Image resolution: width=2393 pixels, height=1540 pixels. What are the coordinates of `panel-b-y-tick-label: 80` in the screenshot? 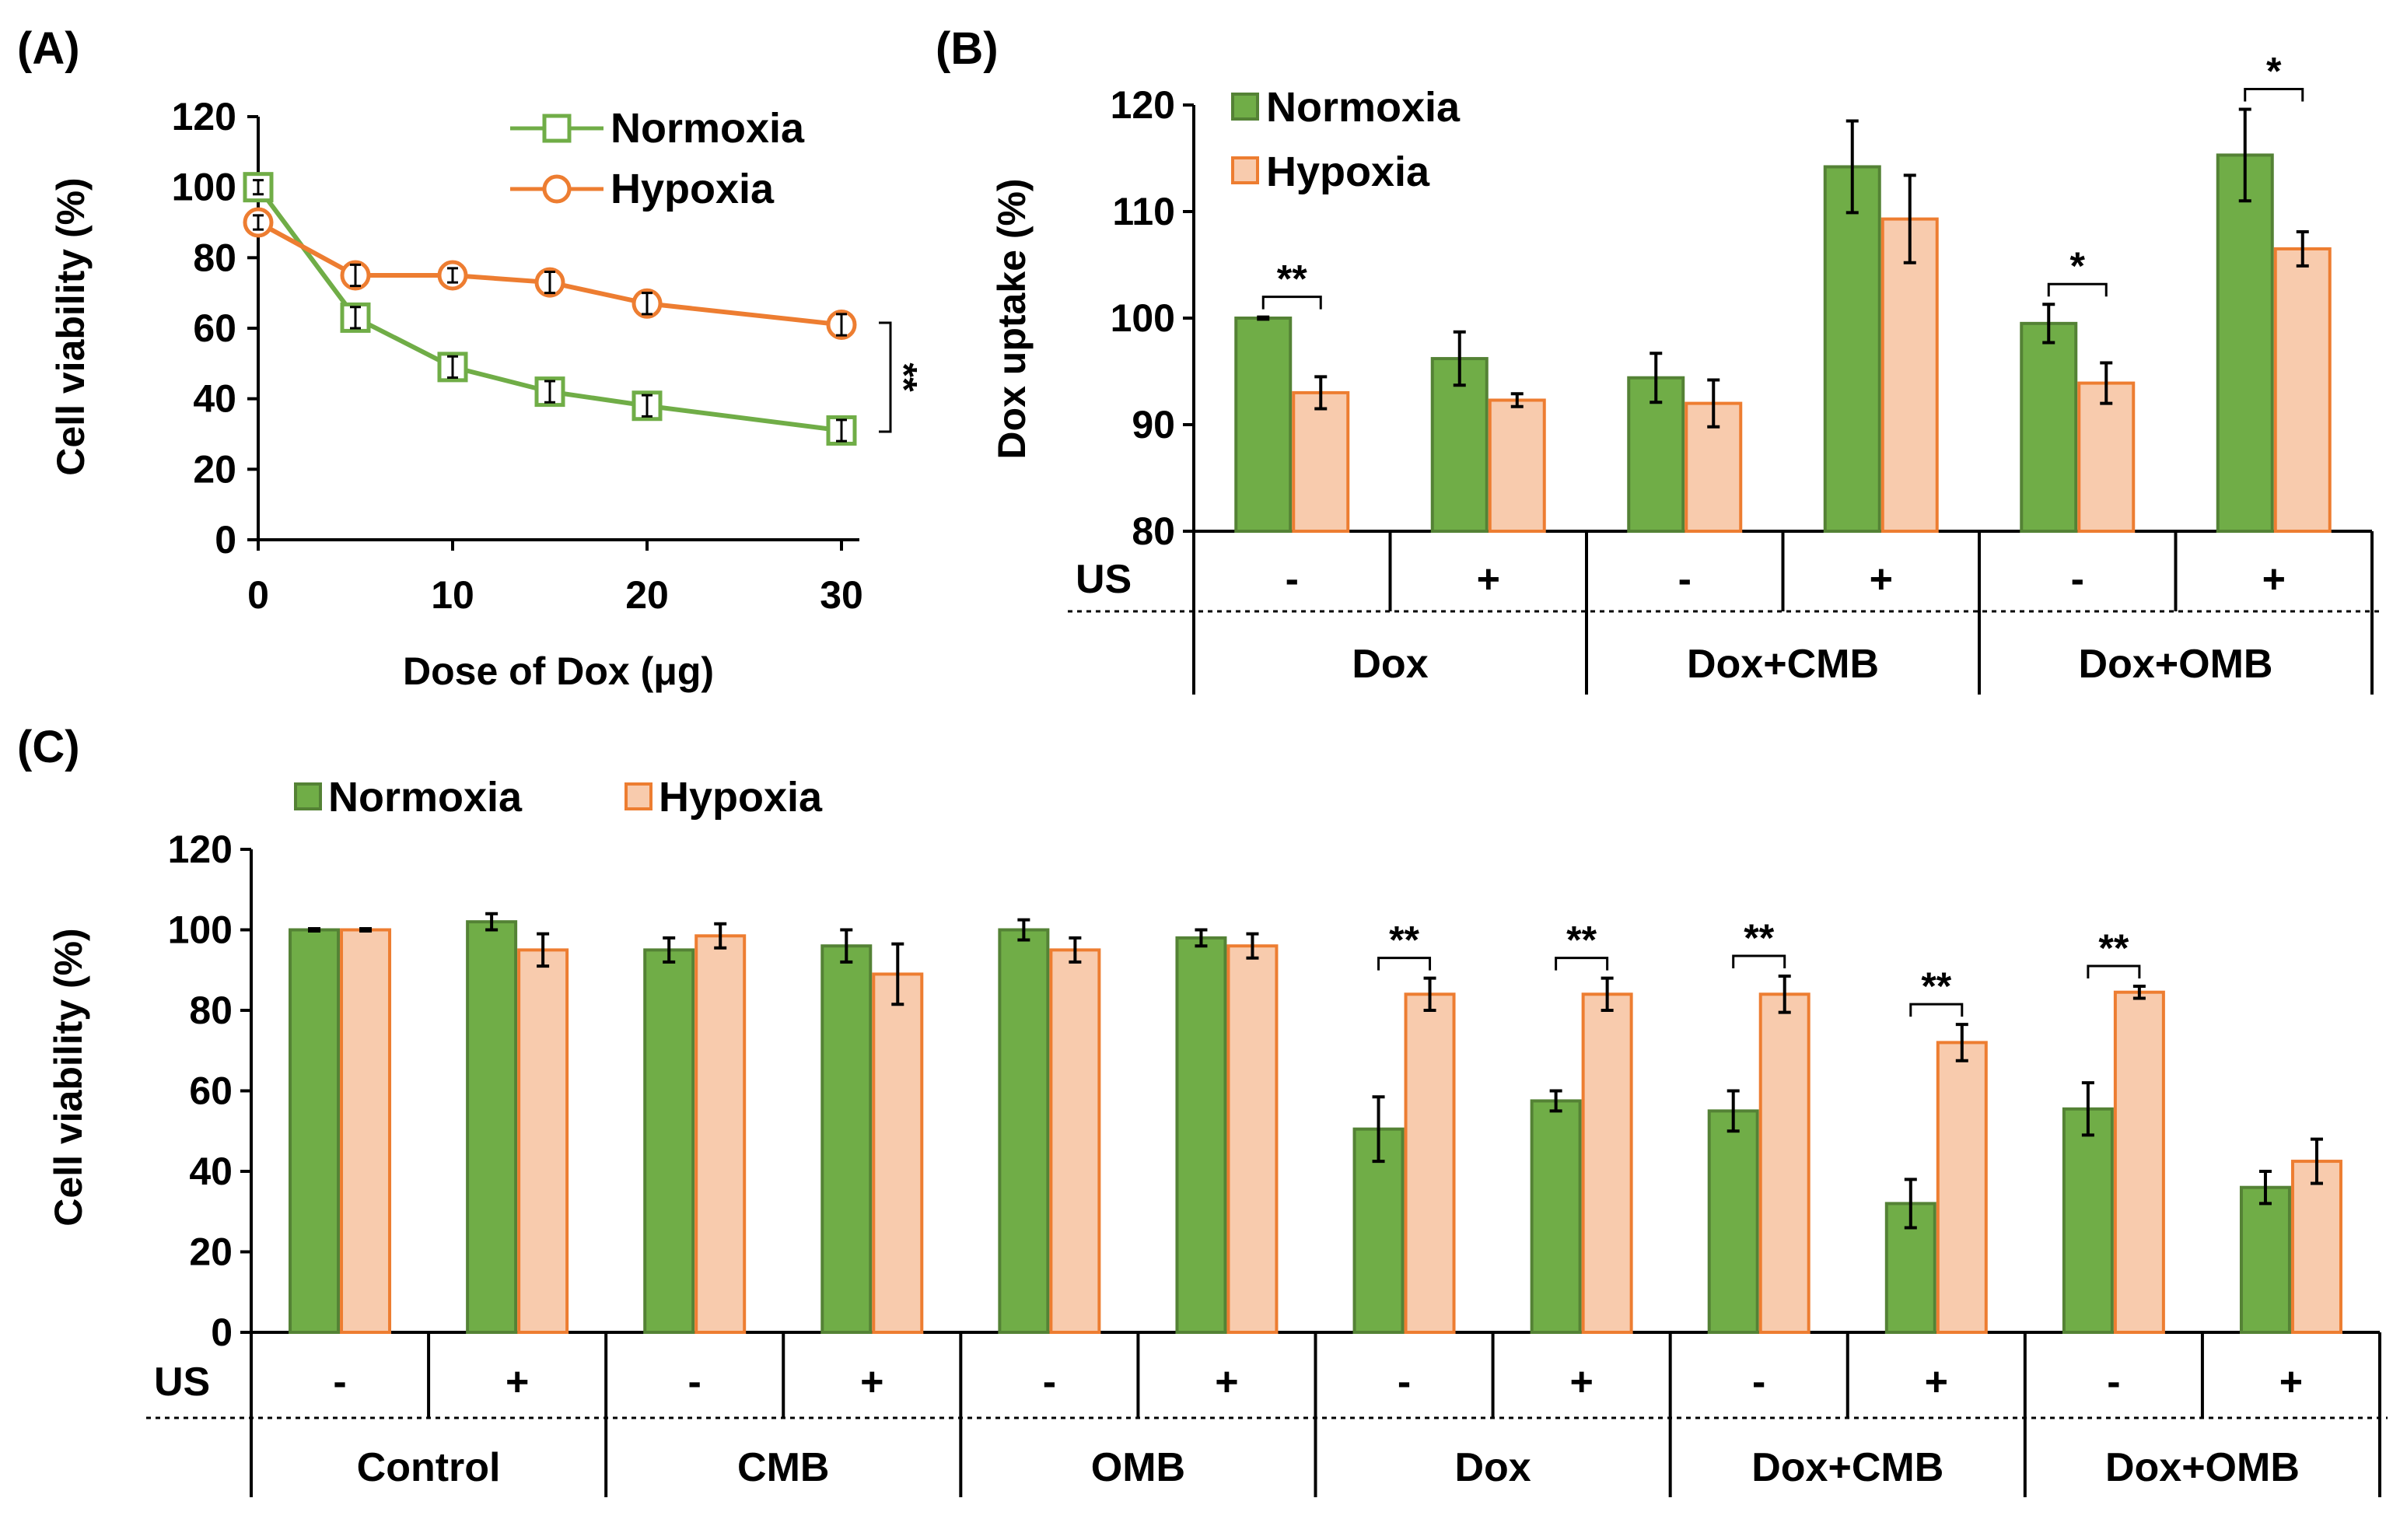 It's located at (1153, 531).